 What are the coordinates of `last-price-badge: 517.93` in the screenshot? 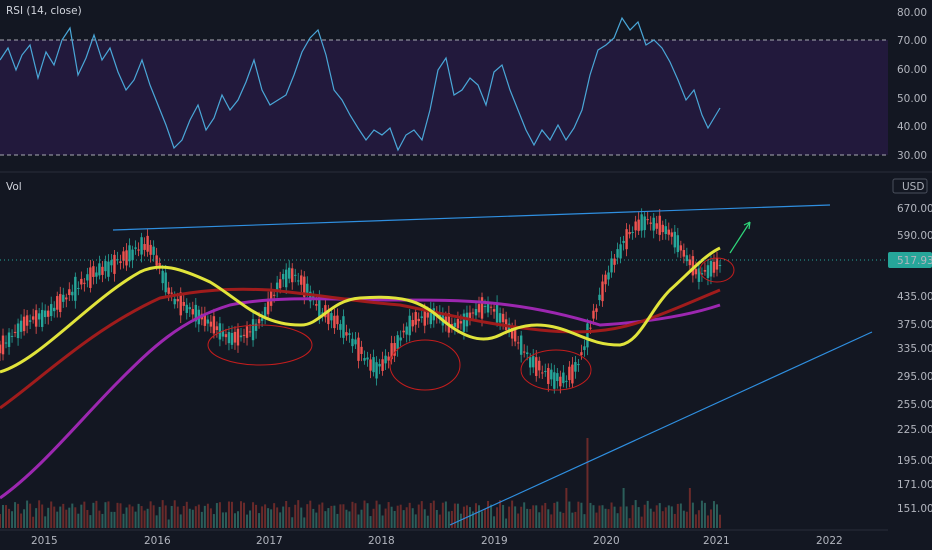 It's located at (910, 260).